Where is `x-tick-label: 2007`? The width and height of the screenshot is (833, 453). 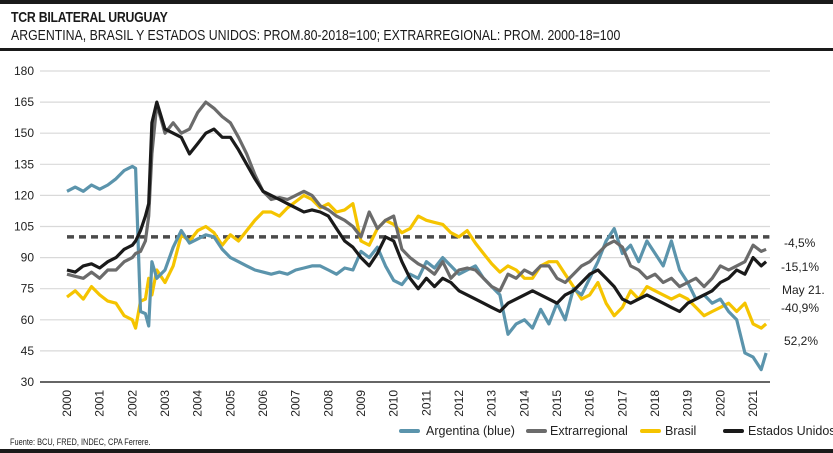 x-tick-label: 2007 is located at coordinates (296, 403).